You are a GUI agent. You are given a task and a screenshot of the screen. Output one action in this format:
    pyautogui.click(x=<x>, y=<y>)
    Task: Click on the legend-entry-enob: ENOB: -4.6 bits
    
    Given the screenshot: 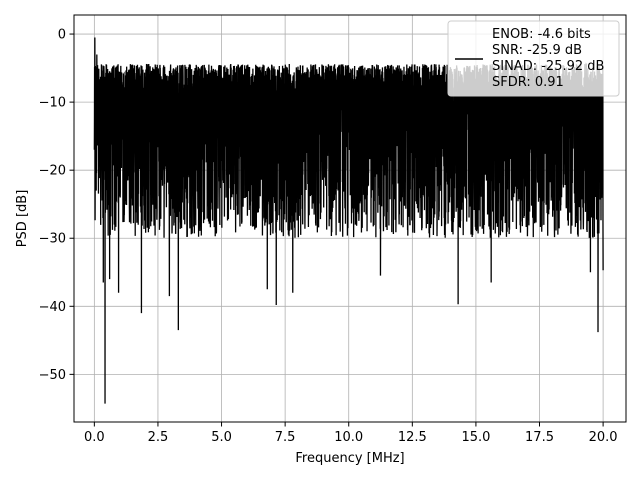 What is the action you would take?
    pyautogui.click(x=541, y=34)
    